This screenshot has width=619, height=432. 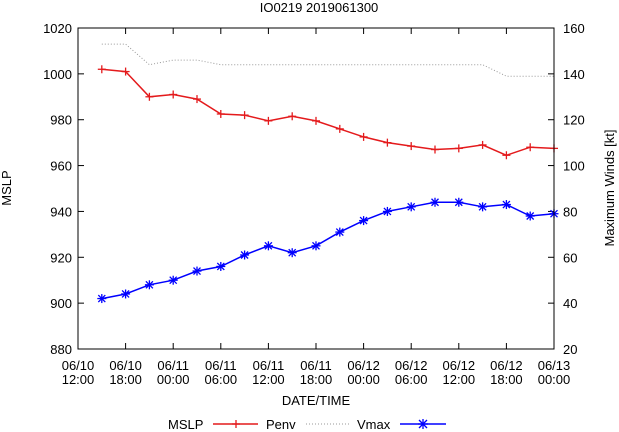 I want to click on legend-title: MSLP, so click(x=185, y=424).